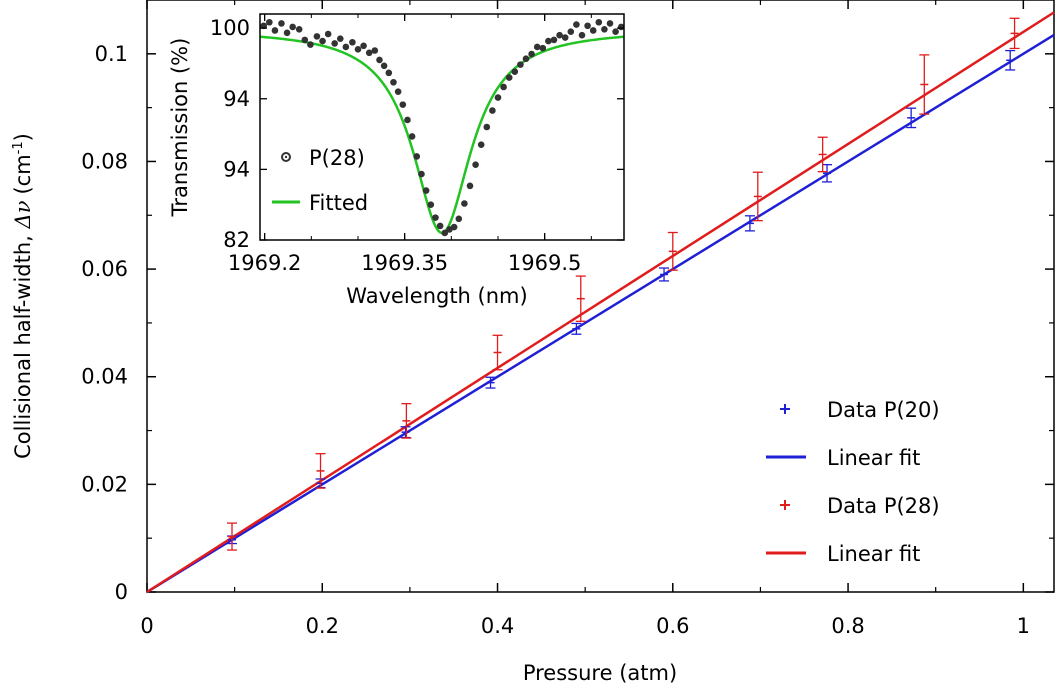  Describe the element at coordinates (883, 410) in the screenshot. I see `legend-label-data-p20: Data P(20)` at that location.